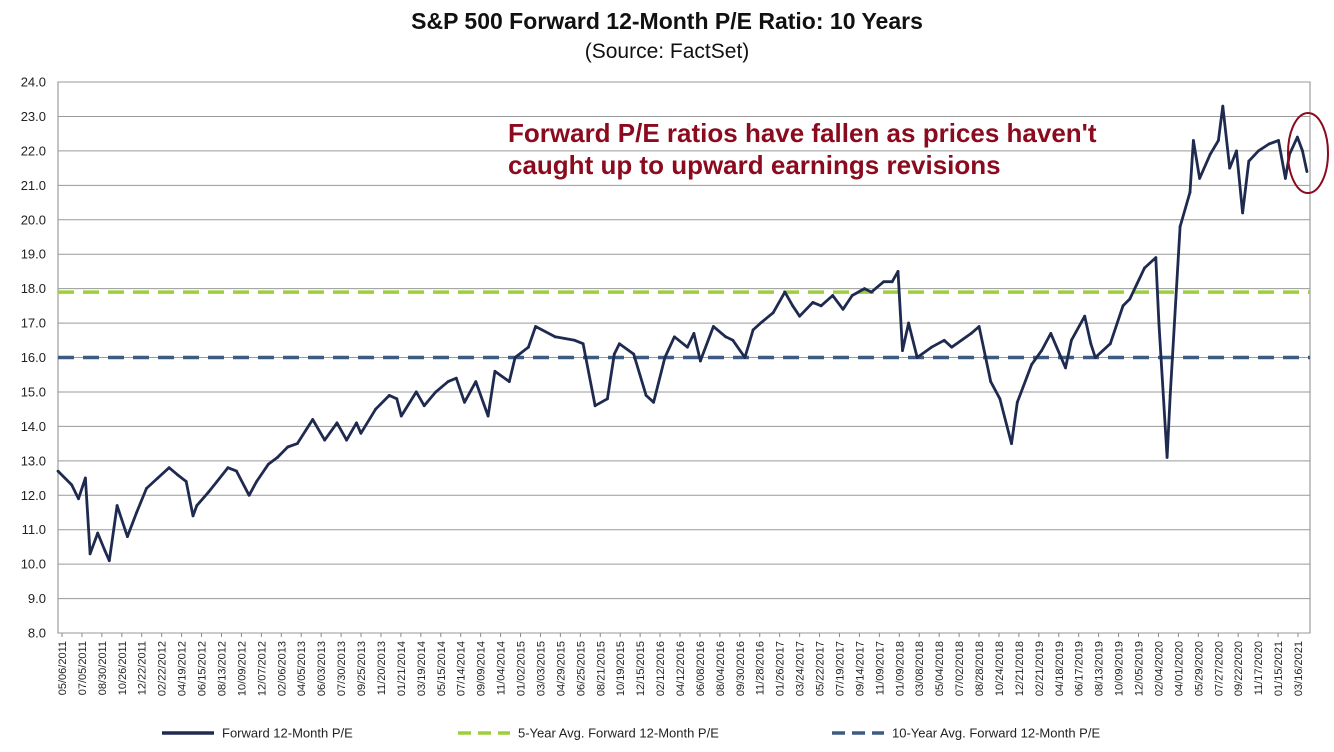 Image resolution: width=1334 pixels, height=752 pixels. I want to click on x-tick-label: 11/09/2017, so click(880, 668).